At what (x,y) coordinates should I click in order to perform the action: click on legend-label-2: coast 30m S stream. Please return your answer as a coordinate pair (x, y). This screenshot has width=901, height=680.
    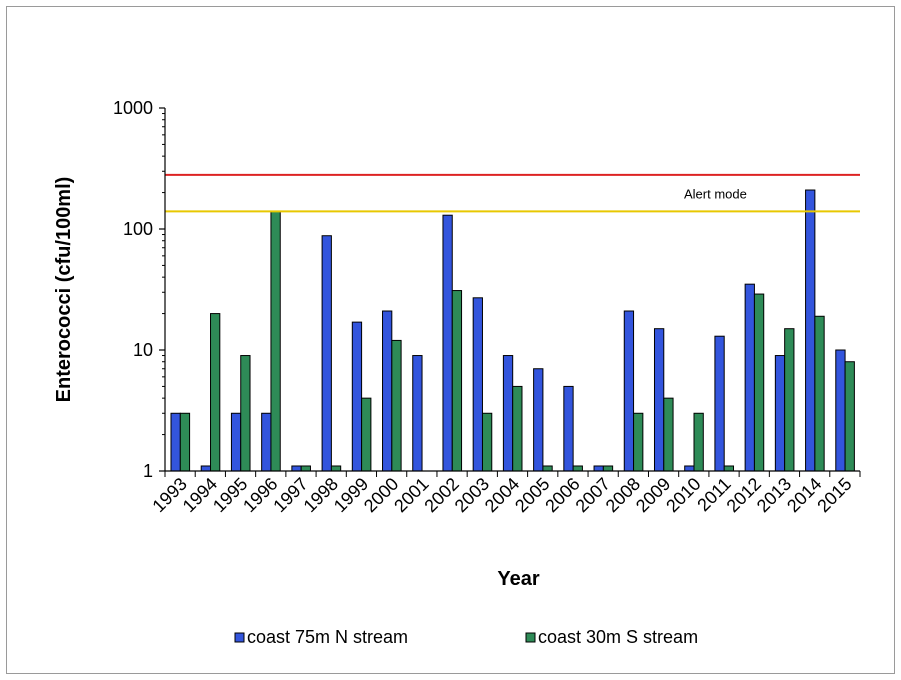
    Looking at the image, I should click on (618, 637).